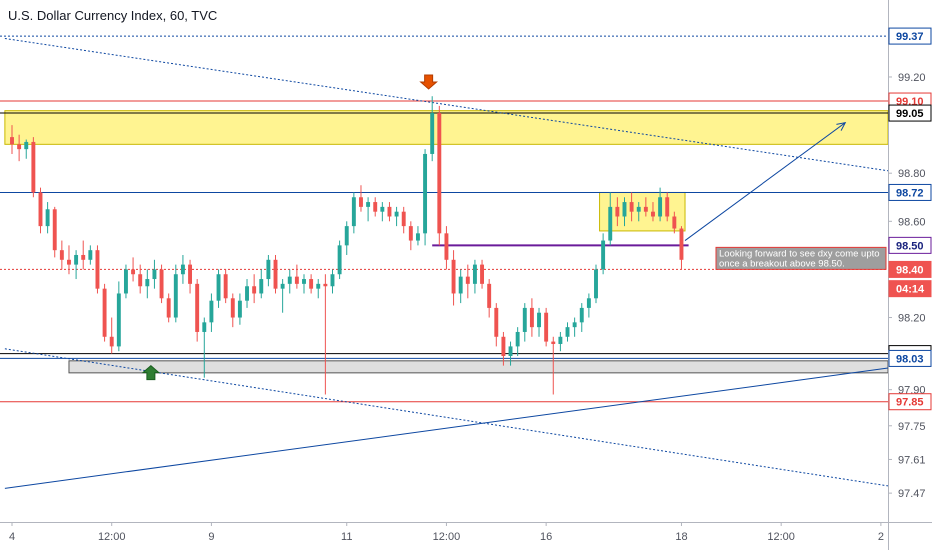 The image size is (932, 550). Describe the element at coordinates (912, 319) in the screenshot. I see `y-tick-label: 98.20` at that location.